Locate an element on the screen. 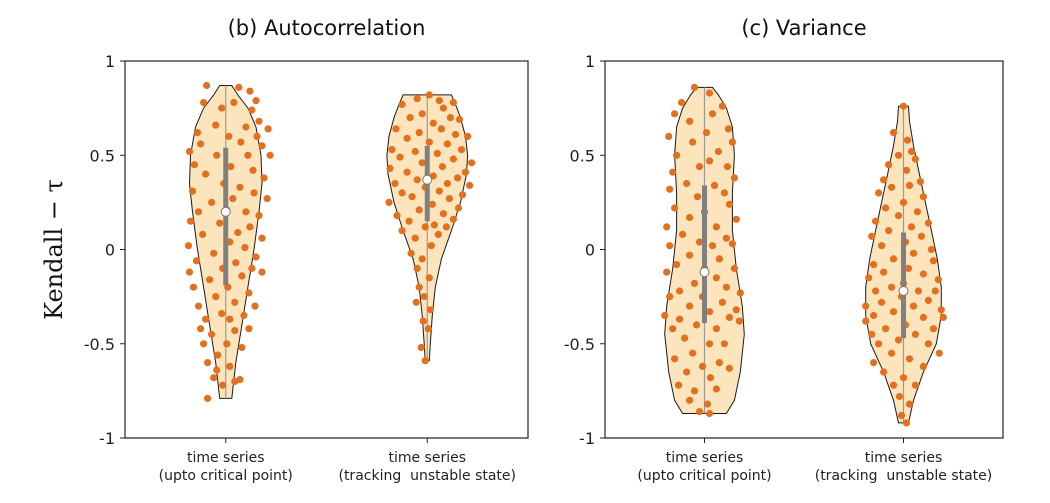 The width and height of the screenshot is (1050, 503). y-tick-label: 0.5 is located at coordinates (582, 155).